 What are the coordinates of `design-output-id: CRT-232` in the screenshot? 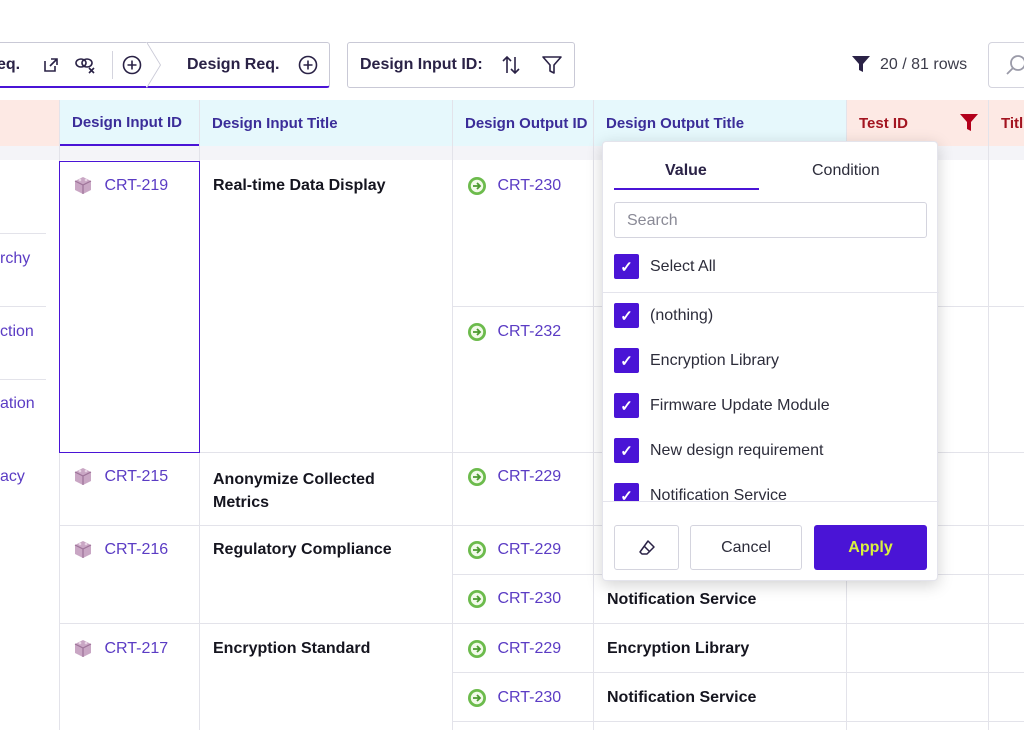 It's located at (514, 332).